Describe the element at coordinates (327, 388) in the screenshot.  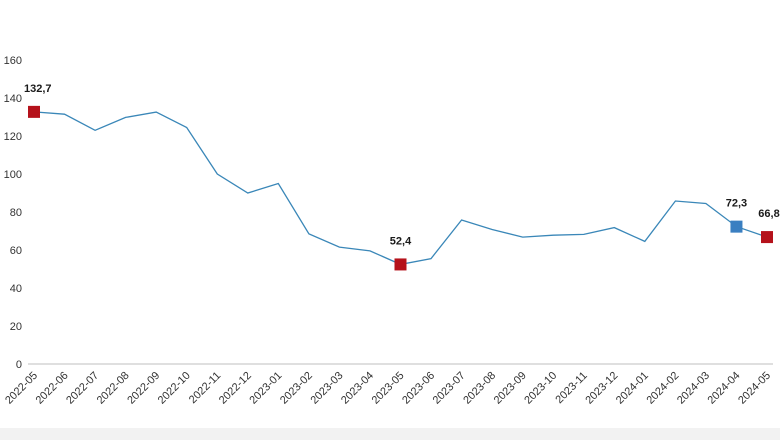
I see `x-tick-label: 2023-03` at that location.